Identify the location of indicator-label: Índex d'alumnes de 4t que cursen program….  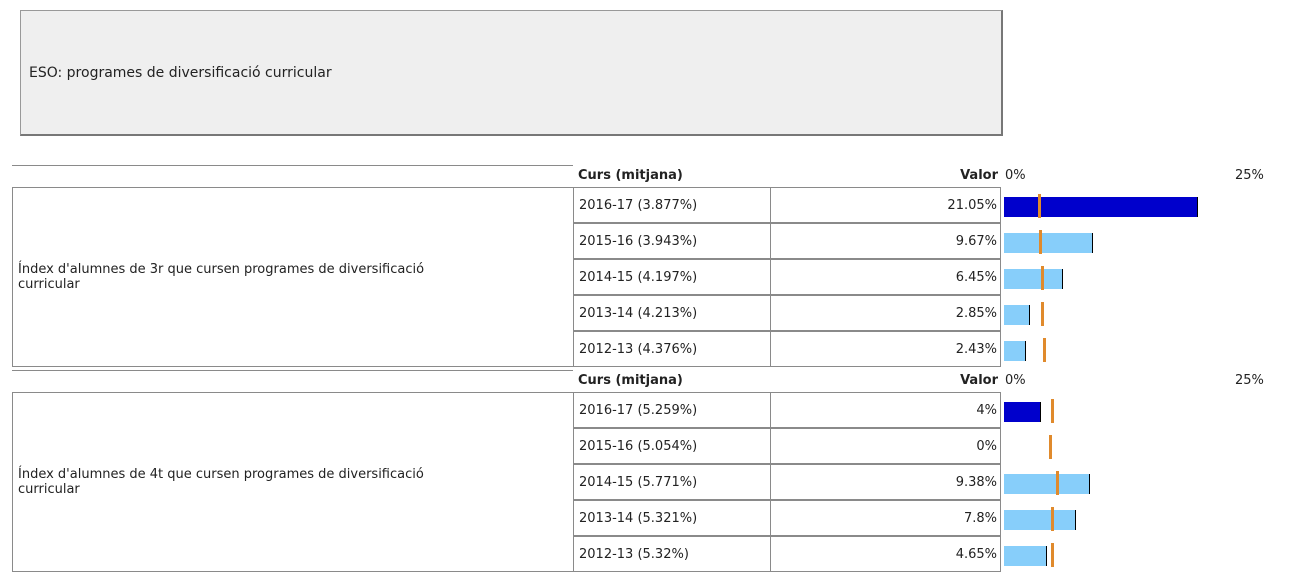
(221, 482).